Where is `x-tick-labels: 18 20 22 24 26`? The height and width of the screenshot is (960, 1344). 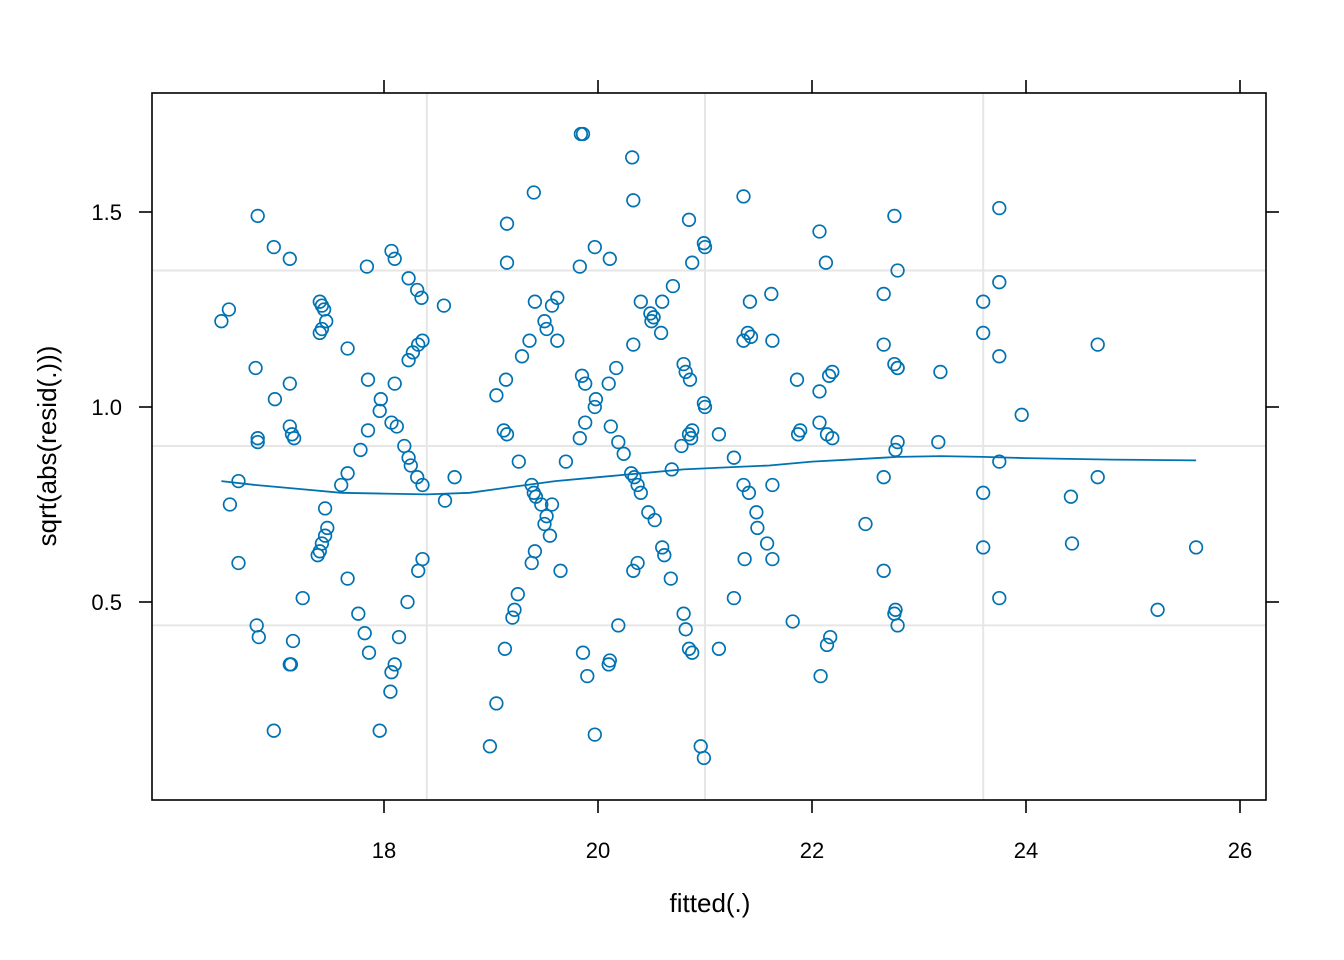
x-tick-labels: 18 20 22 24 26 is located at coordinates (812, 850).